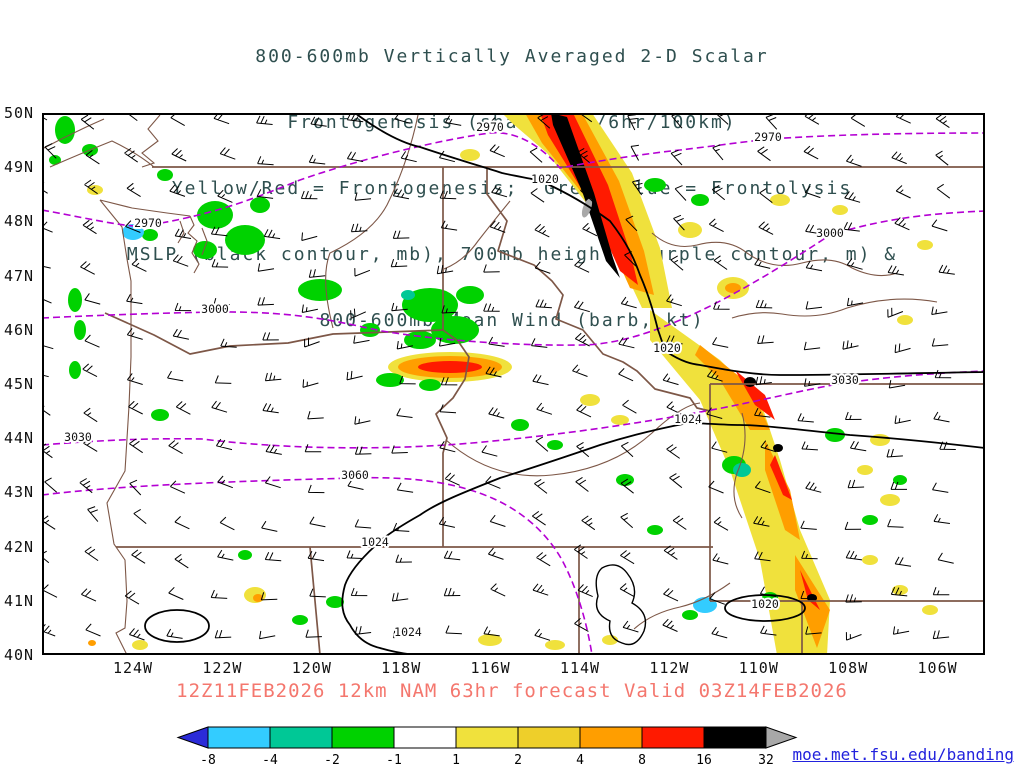 The width and height of the screenshot is (1024, 768). What do you see at coordinates (456, 760) in the screenshot?
I see `colorbar-tick-label: 1` at bounding box center [456, 760].